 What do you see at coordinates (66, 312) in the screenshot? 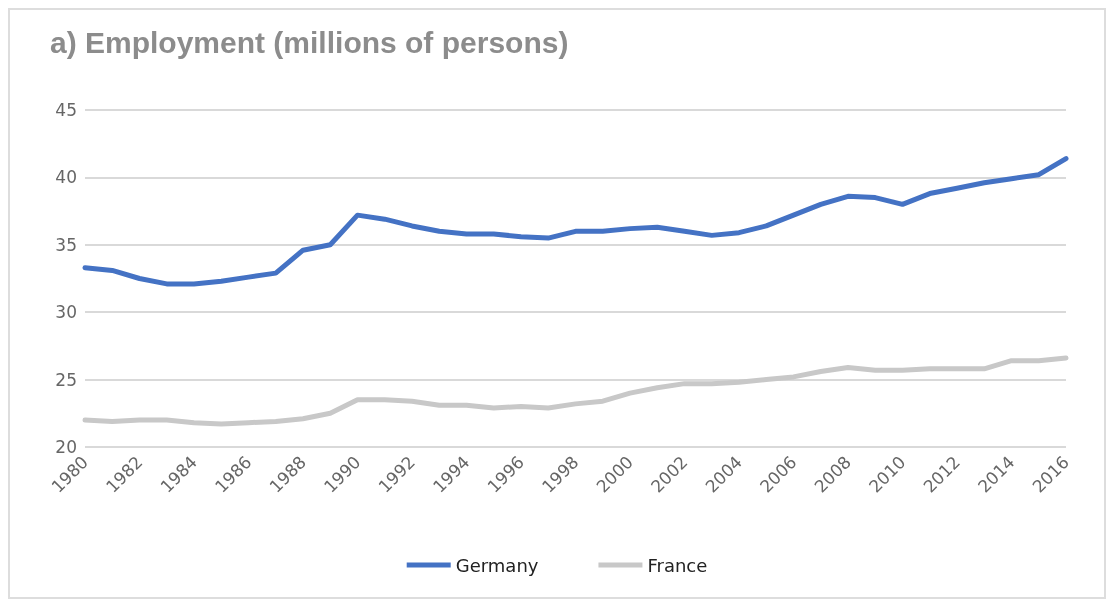
I see `y-tick-label: 30` at bounding box center [66, 312].